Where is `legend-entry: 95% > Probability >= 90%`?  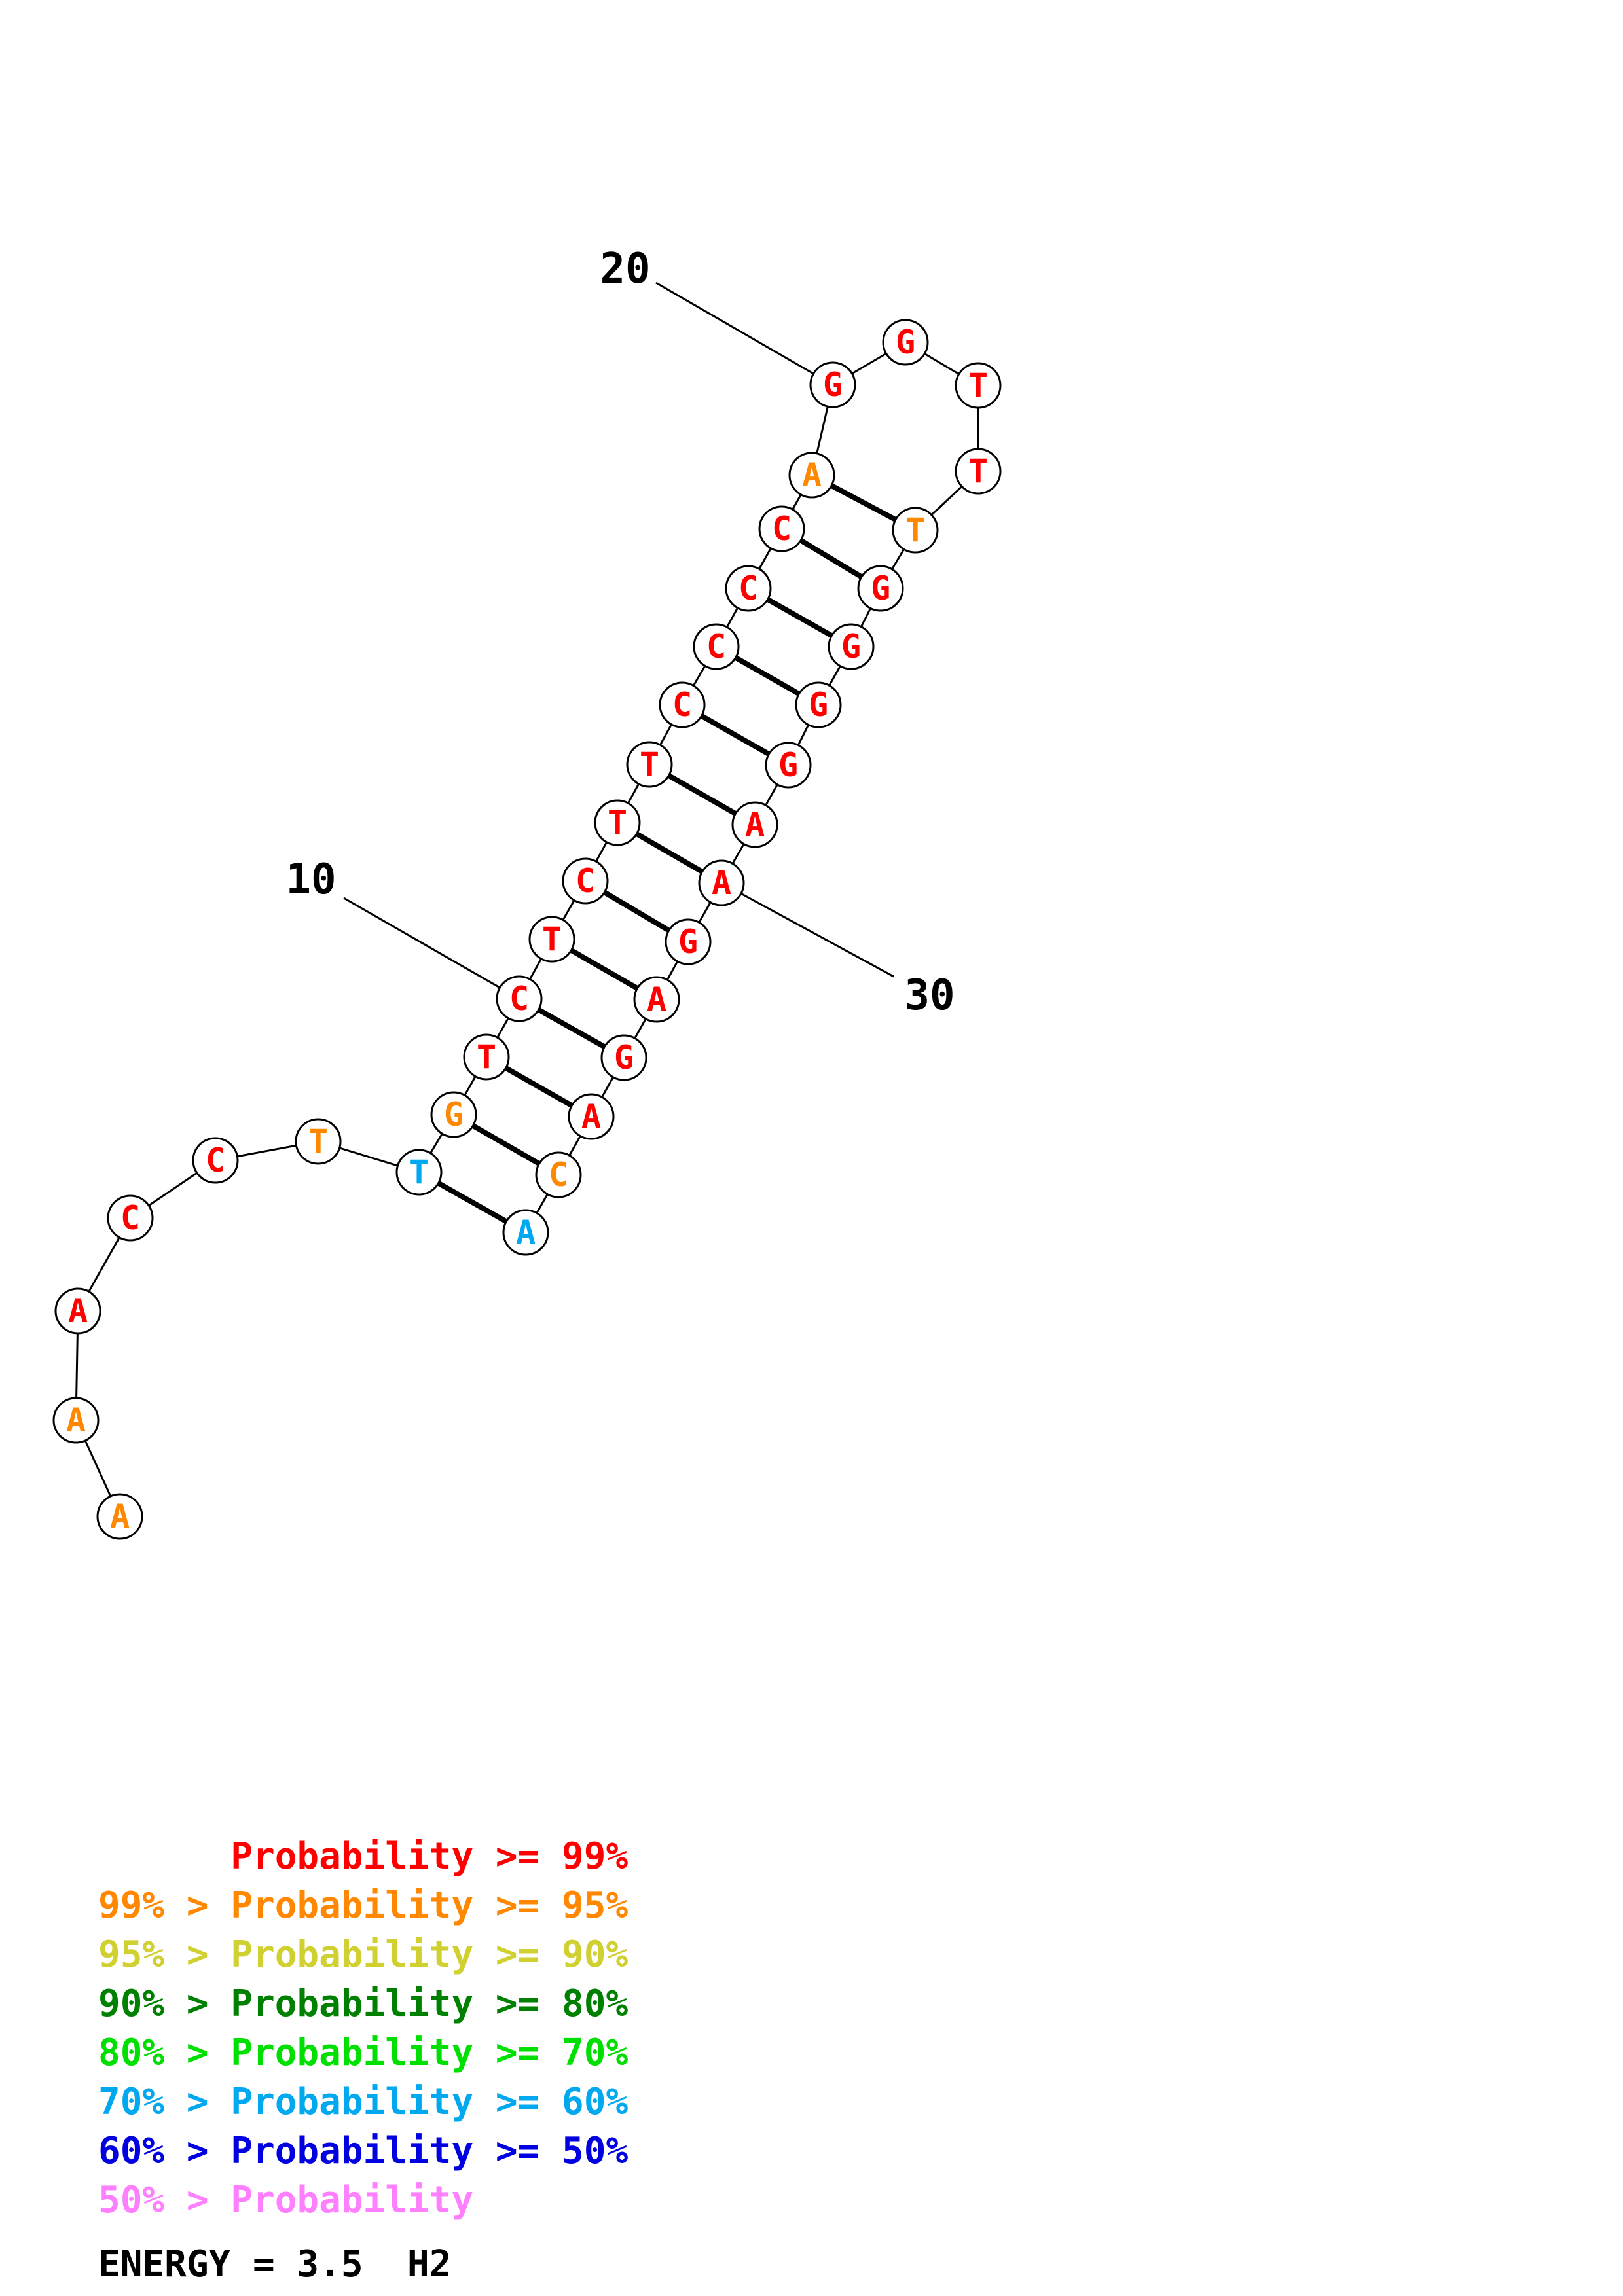 legend-entry: 95% > Probability >= 90% is located at coordinates (363, 1955).